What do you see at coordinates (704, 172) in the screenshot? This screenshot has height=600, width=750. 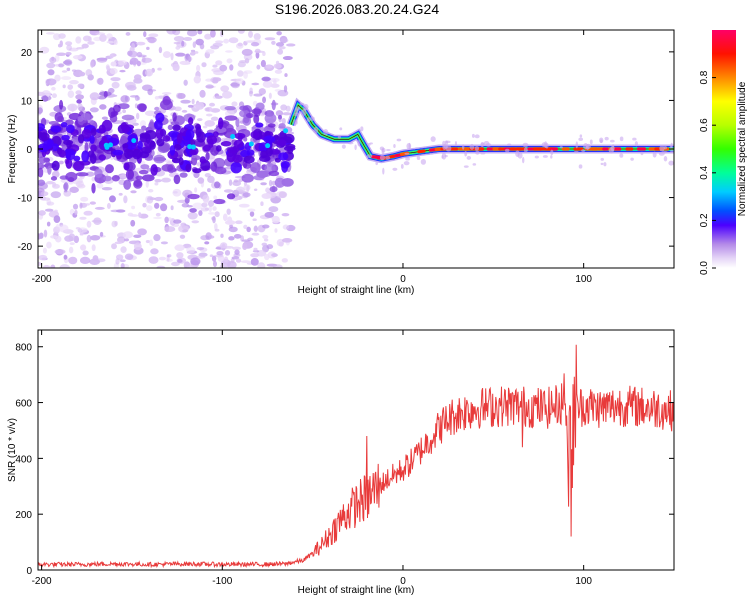 I see `colorbar-tick-label: 0.4` at bounding box center [704, 172].